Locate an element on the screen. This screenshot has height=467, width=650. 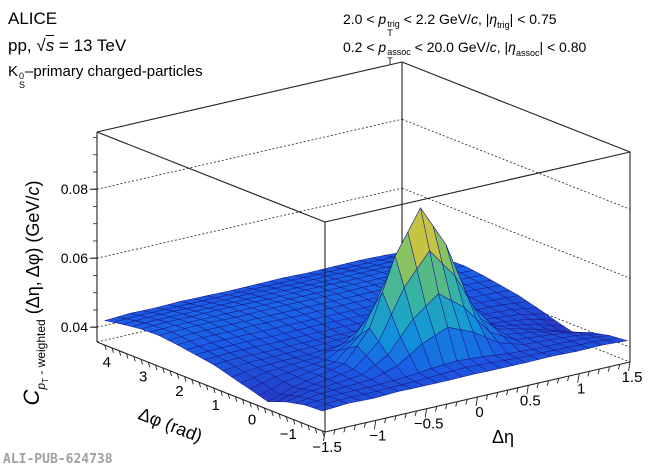
cut-c: c is located at coordinates (493, 47).